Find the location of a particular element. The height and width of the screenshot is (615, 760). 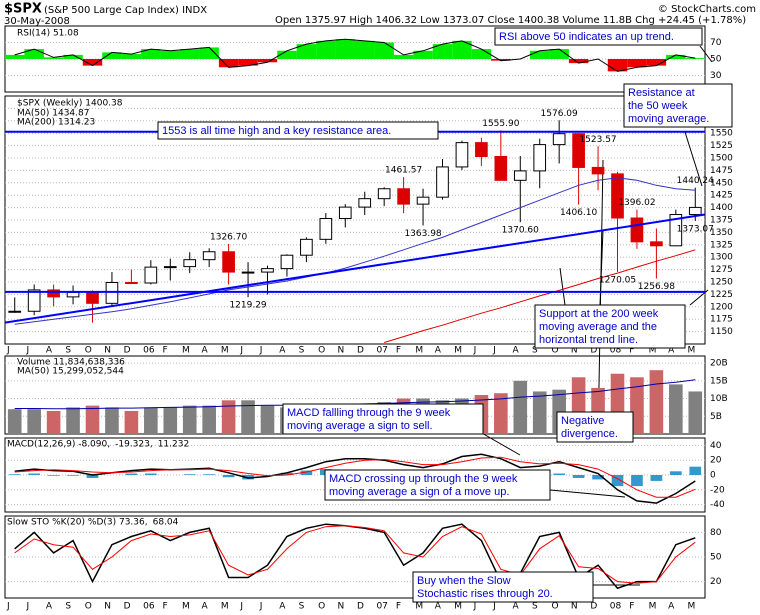

x-tick-label: N is located at coordinates (107, 607).